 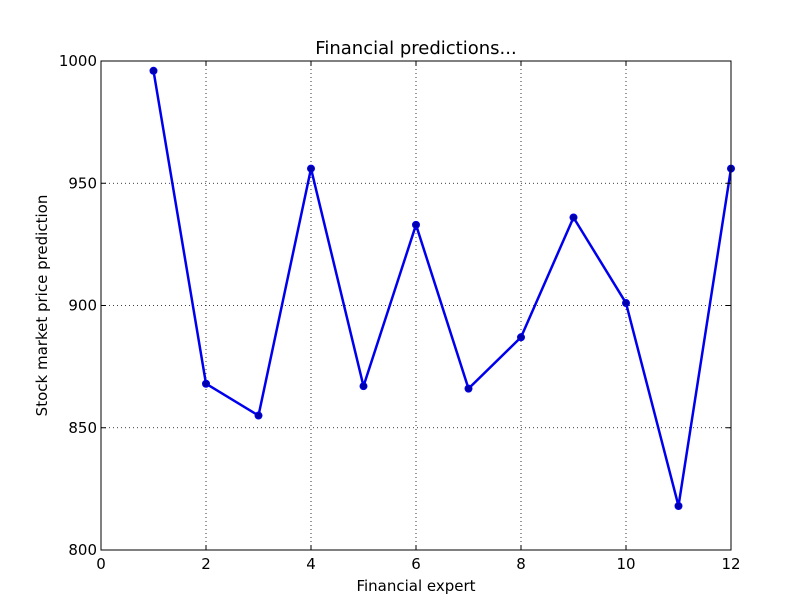 I want to click on x-axis-label: Financial expert, so click(x=415, y=586).